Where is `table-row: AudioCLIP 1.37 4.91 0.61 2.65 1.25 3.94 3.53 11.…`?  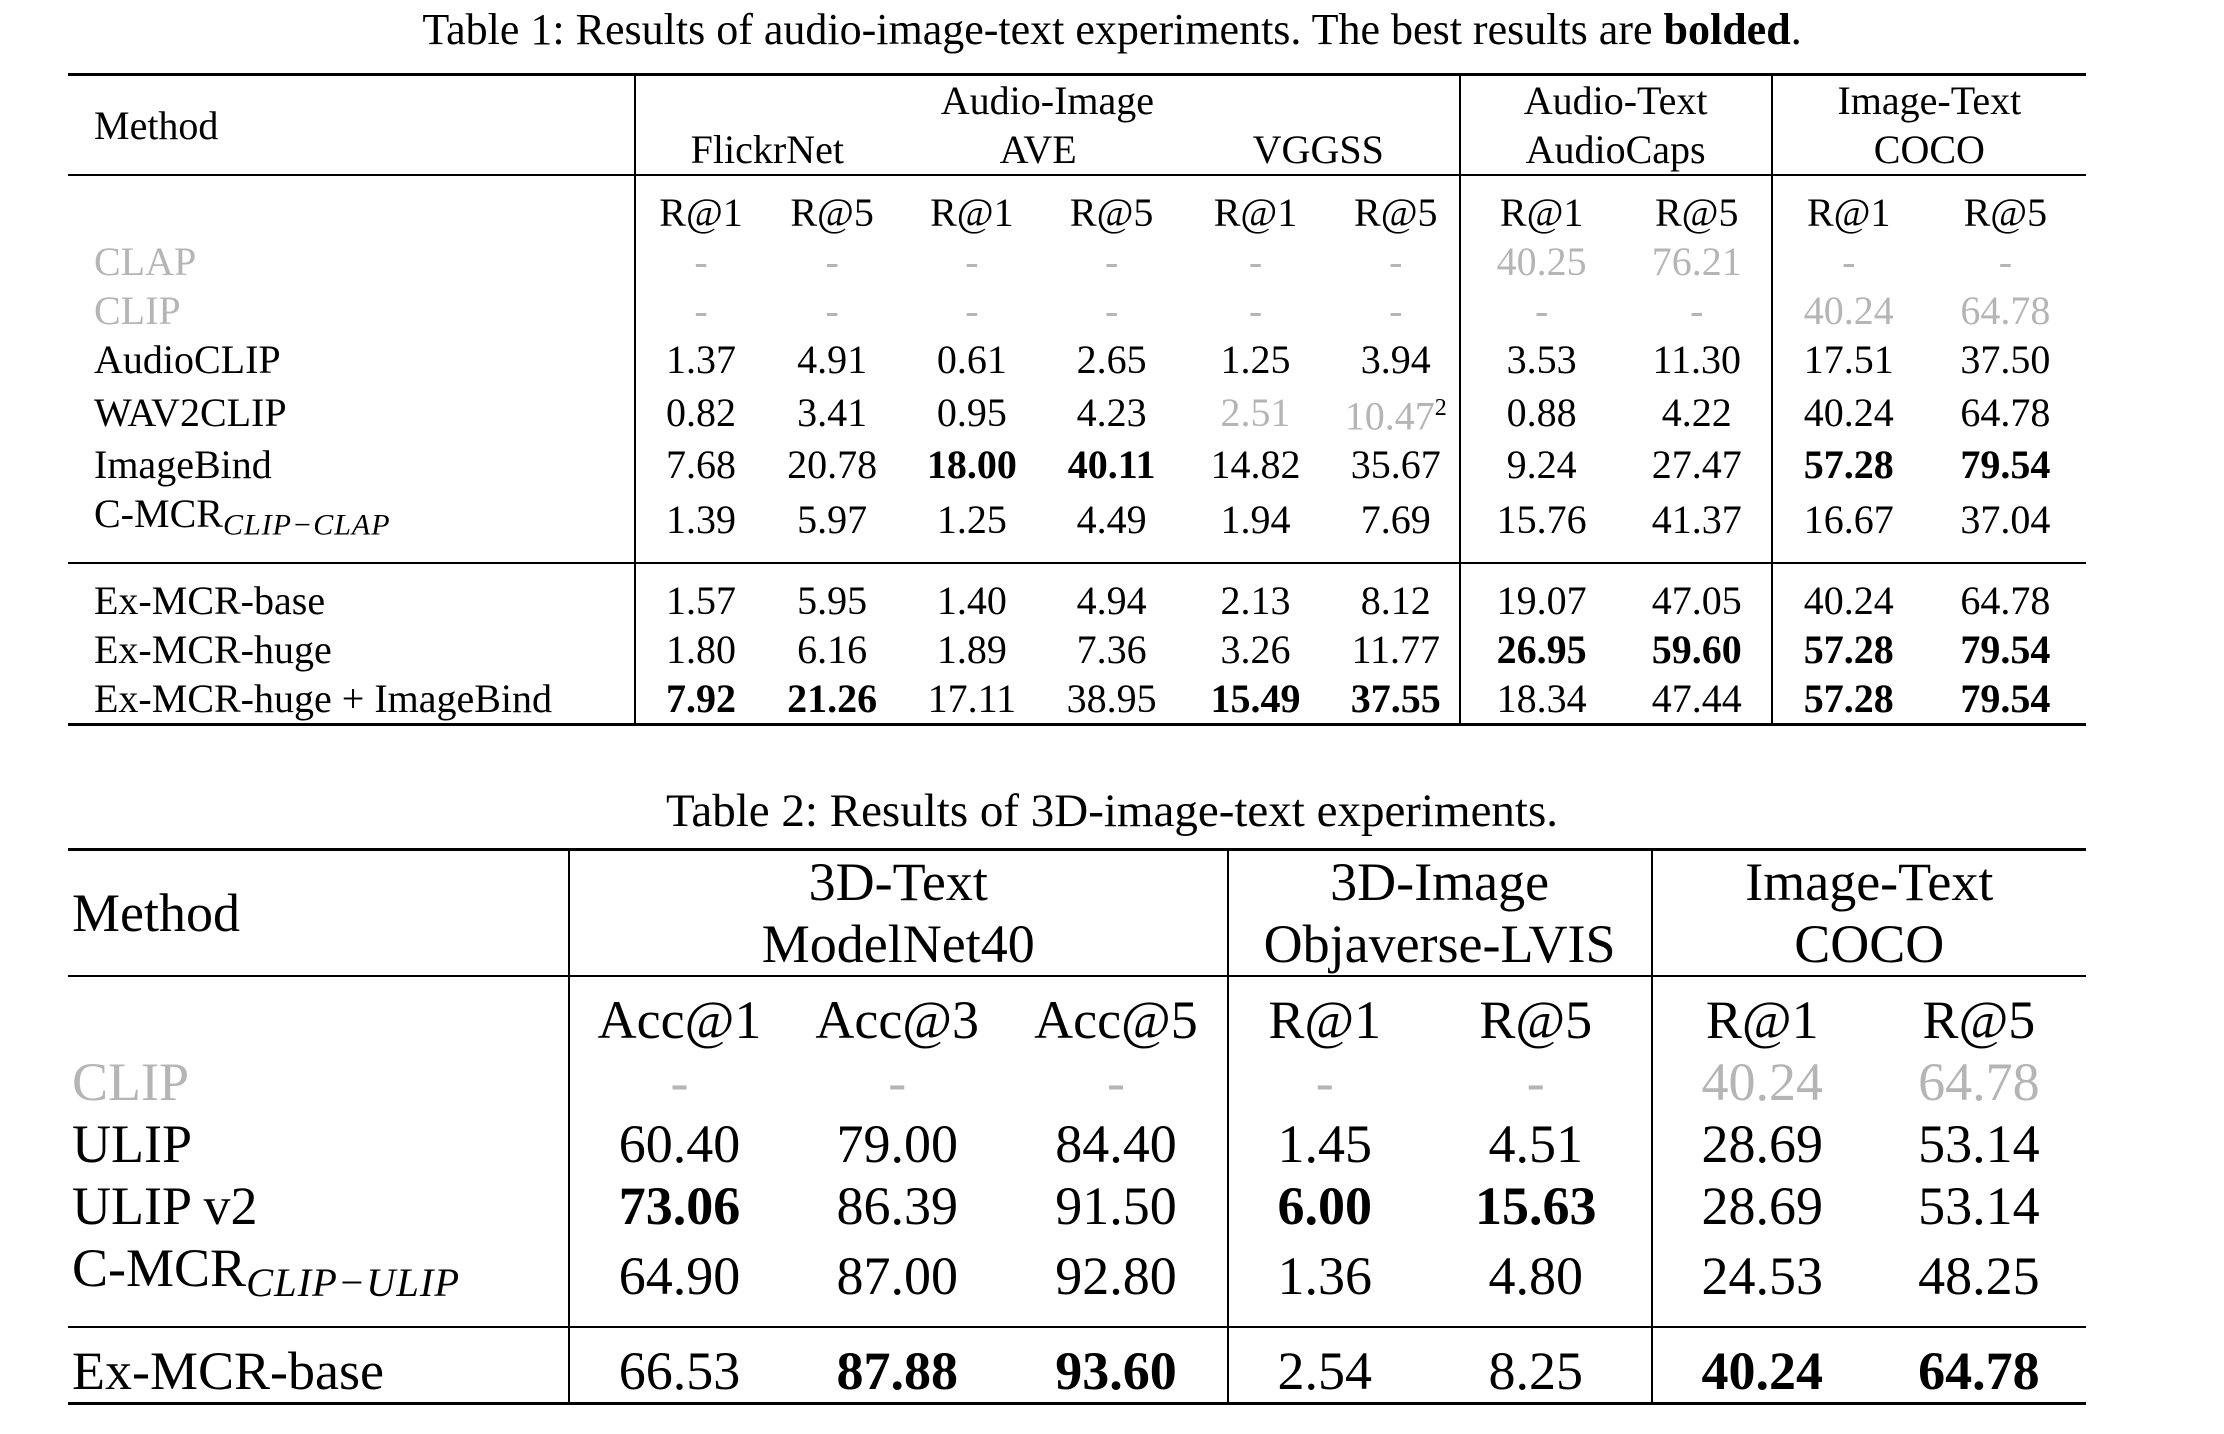
table-row: AudioCLIP 1.37 4.91 0.61 2.65 1.25 3.94 3.53 11.… is located at coordinates (1077, 359).